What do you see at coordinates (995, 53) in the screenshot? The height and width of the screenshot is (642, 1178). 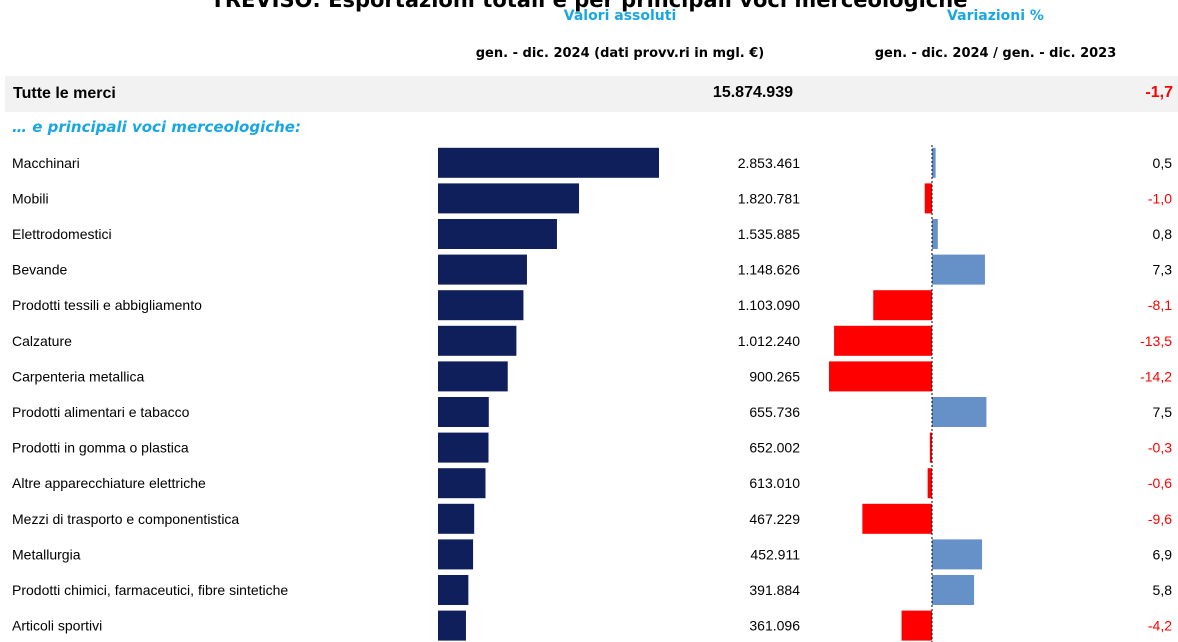 I see `header-variations-period: gen. - dic. 2024 / gen. - dic. 2023` at bounding box center [995, 53].